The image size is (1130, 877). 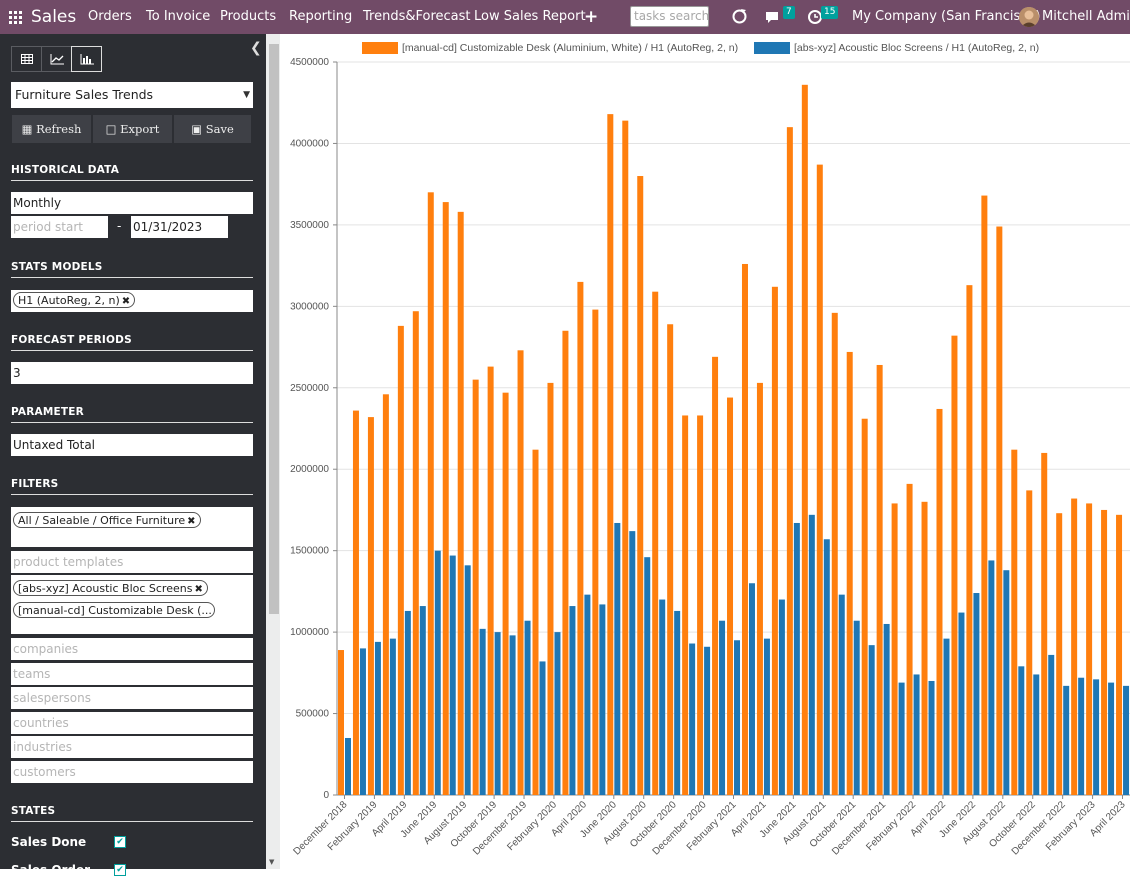 What do you see at coordinates (26, 59) in the screenshot?
I see `table-view-button` at bounding box center [26, 59].